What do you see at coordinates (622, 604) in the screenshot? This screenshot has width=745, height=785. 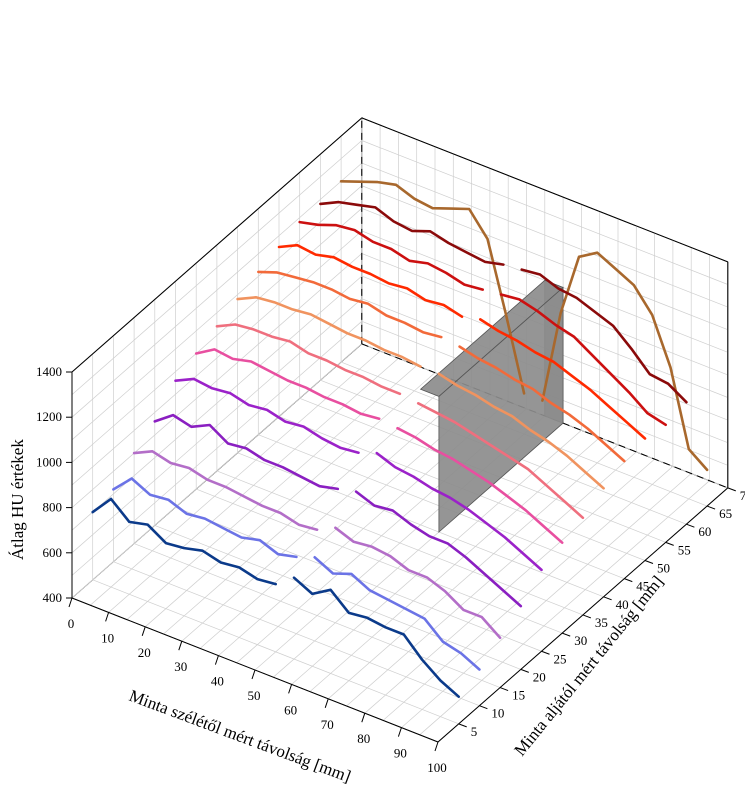 I see `y-tick-label: 40` at bounding box center [622, 604].